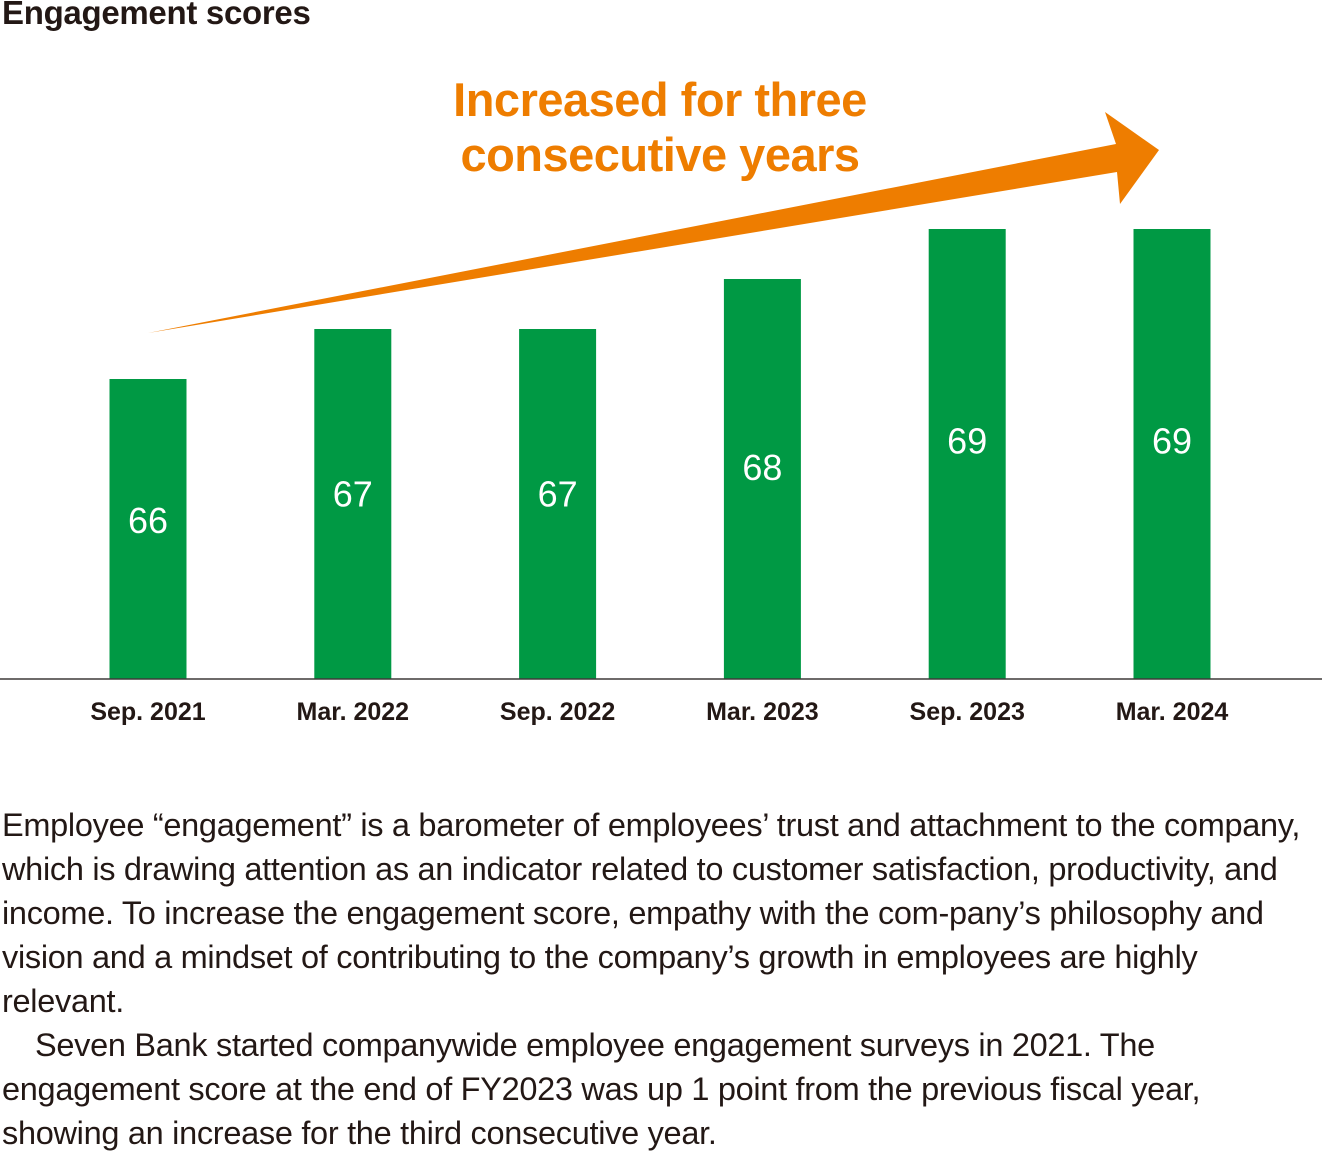  Describe the element at coordinates (762, 467) in the screenshot. I see `bar-value-label-3: 68` at that location.